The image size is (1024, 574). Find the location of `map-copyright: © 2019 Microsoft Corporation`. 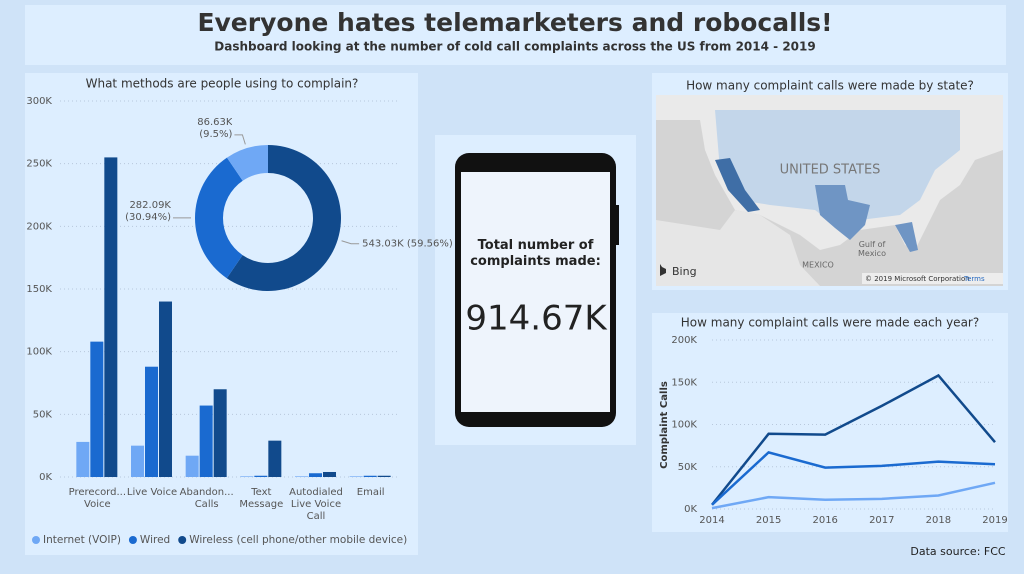

map-copyright: © 2019 Microsoft Corporation is located at coordinates (917, 279).